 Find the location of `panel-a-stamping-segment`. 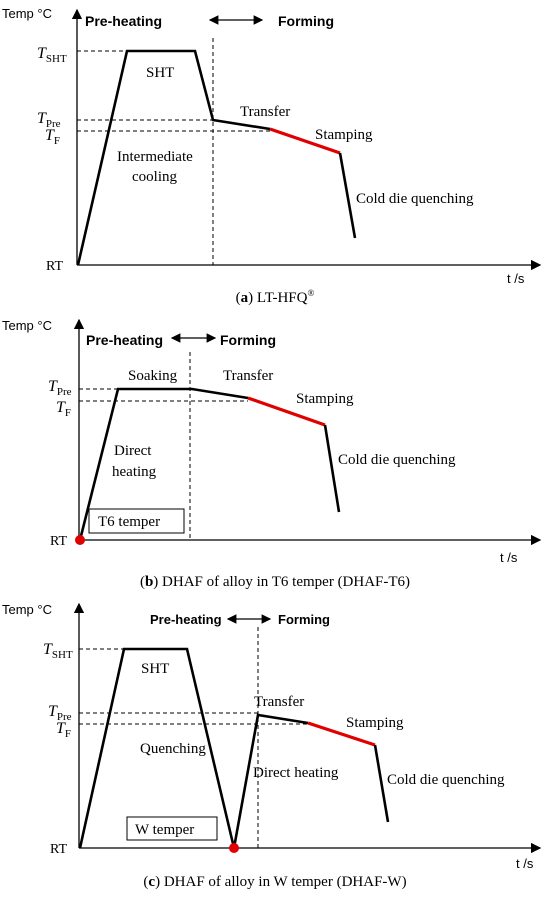

panel-a-stamping-segment is located at coordinates (305, 141).